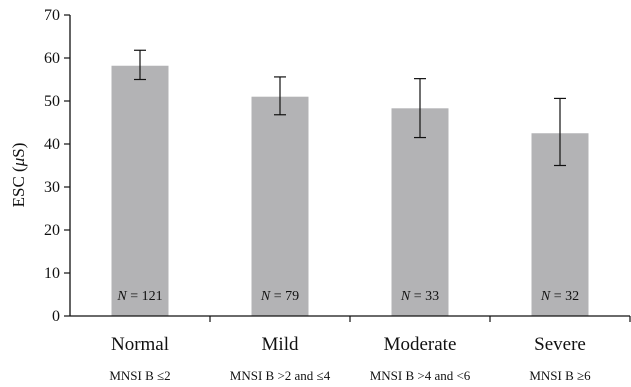  I want to click on y-tick-label: 10, so click(52, 273).